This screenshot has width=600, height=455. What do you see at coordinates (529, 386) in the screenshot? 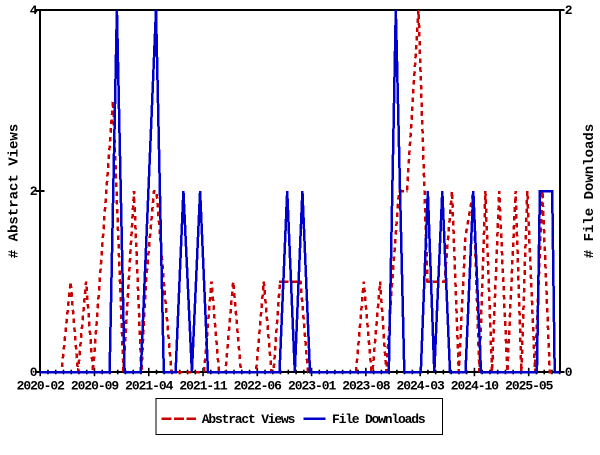
I see `svg-text: 2025-05` at bounding box center [529, 386].